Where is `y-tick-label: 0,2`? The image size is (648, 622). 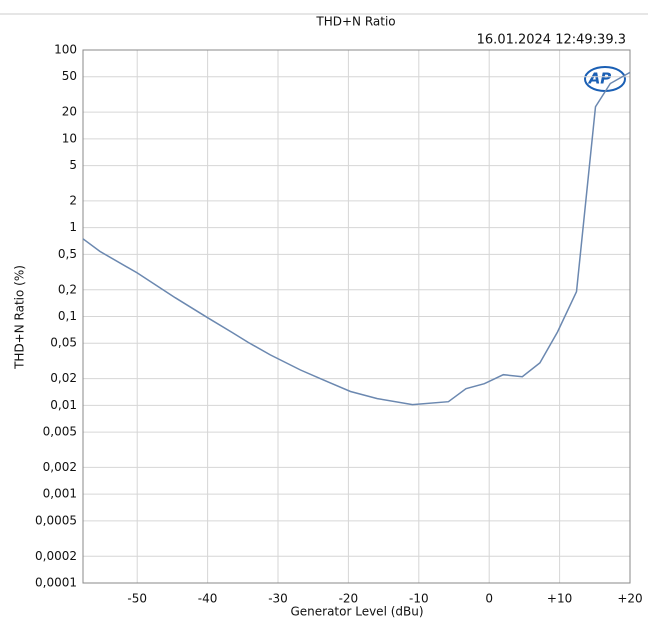 y-tick-label: 0,2 is located at coordinates (67, 289).